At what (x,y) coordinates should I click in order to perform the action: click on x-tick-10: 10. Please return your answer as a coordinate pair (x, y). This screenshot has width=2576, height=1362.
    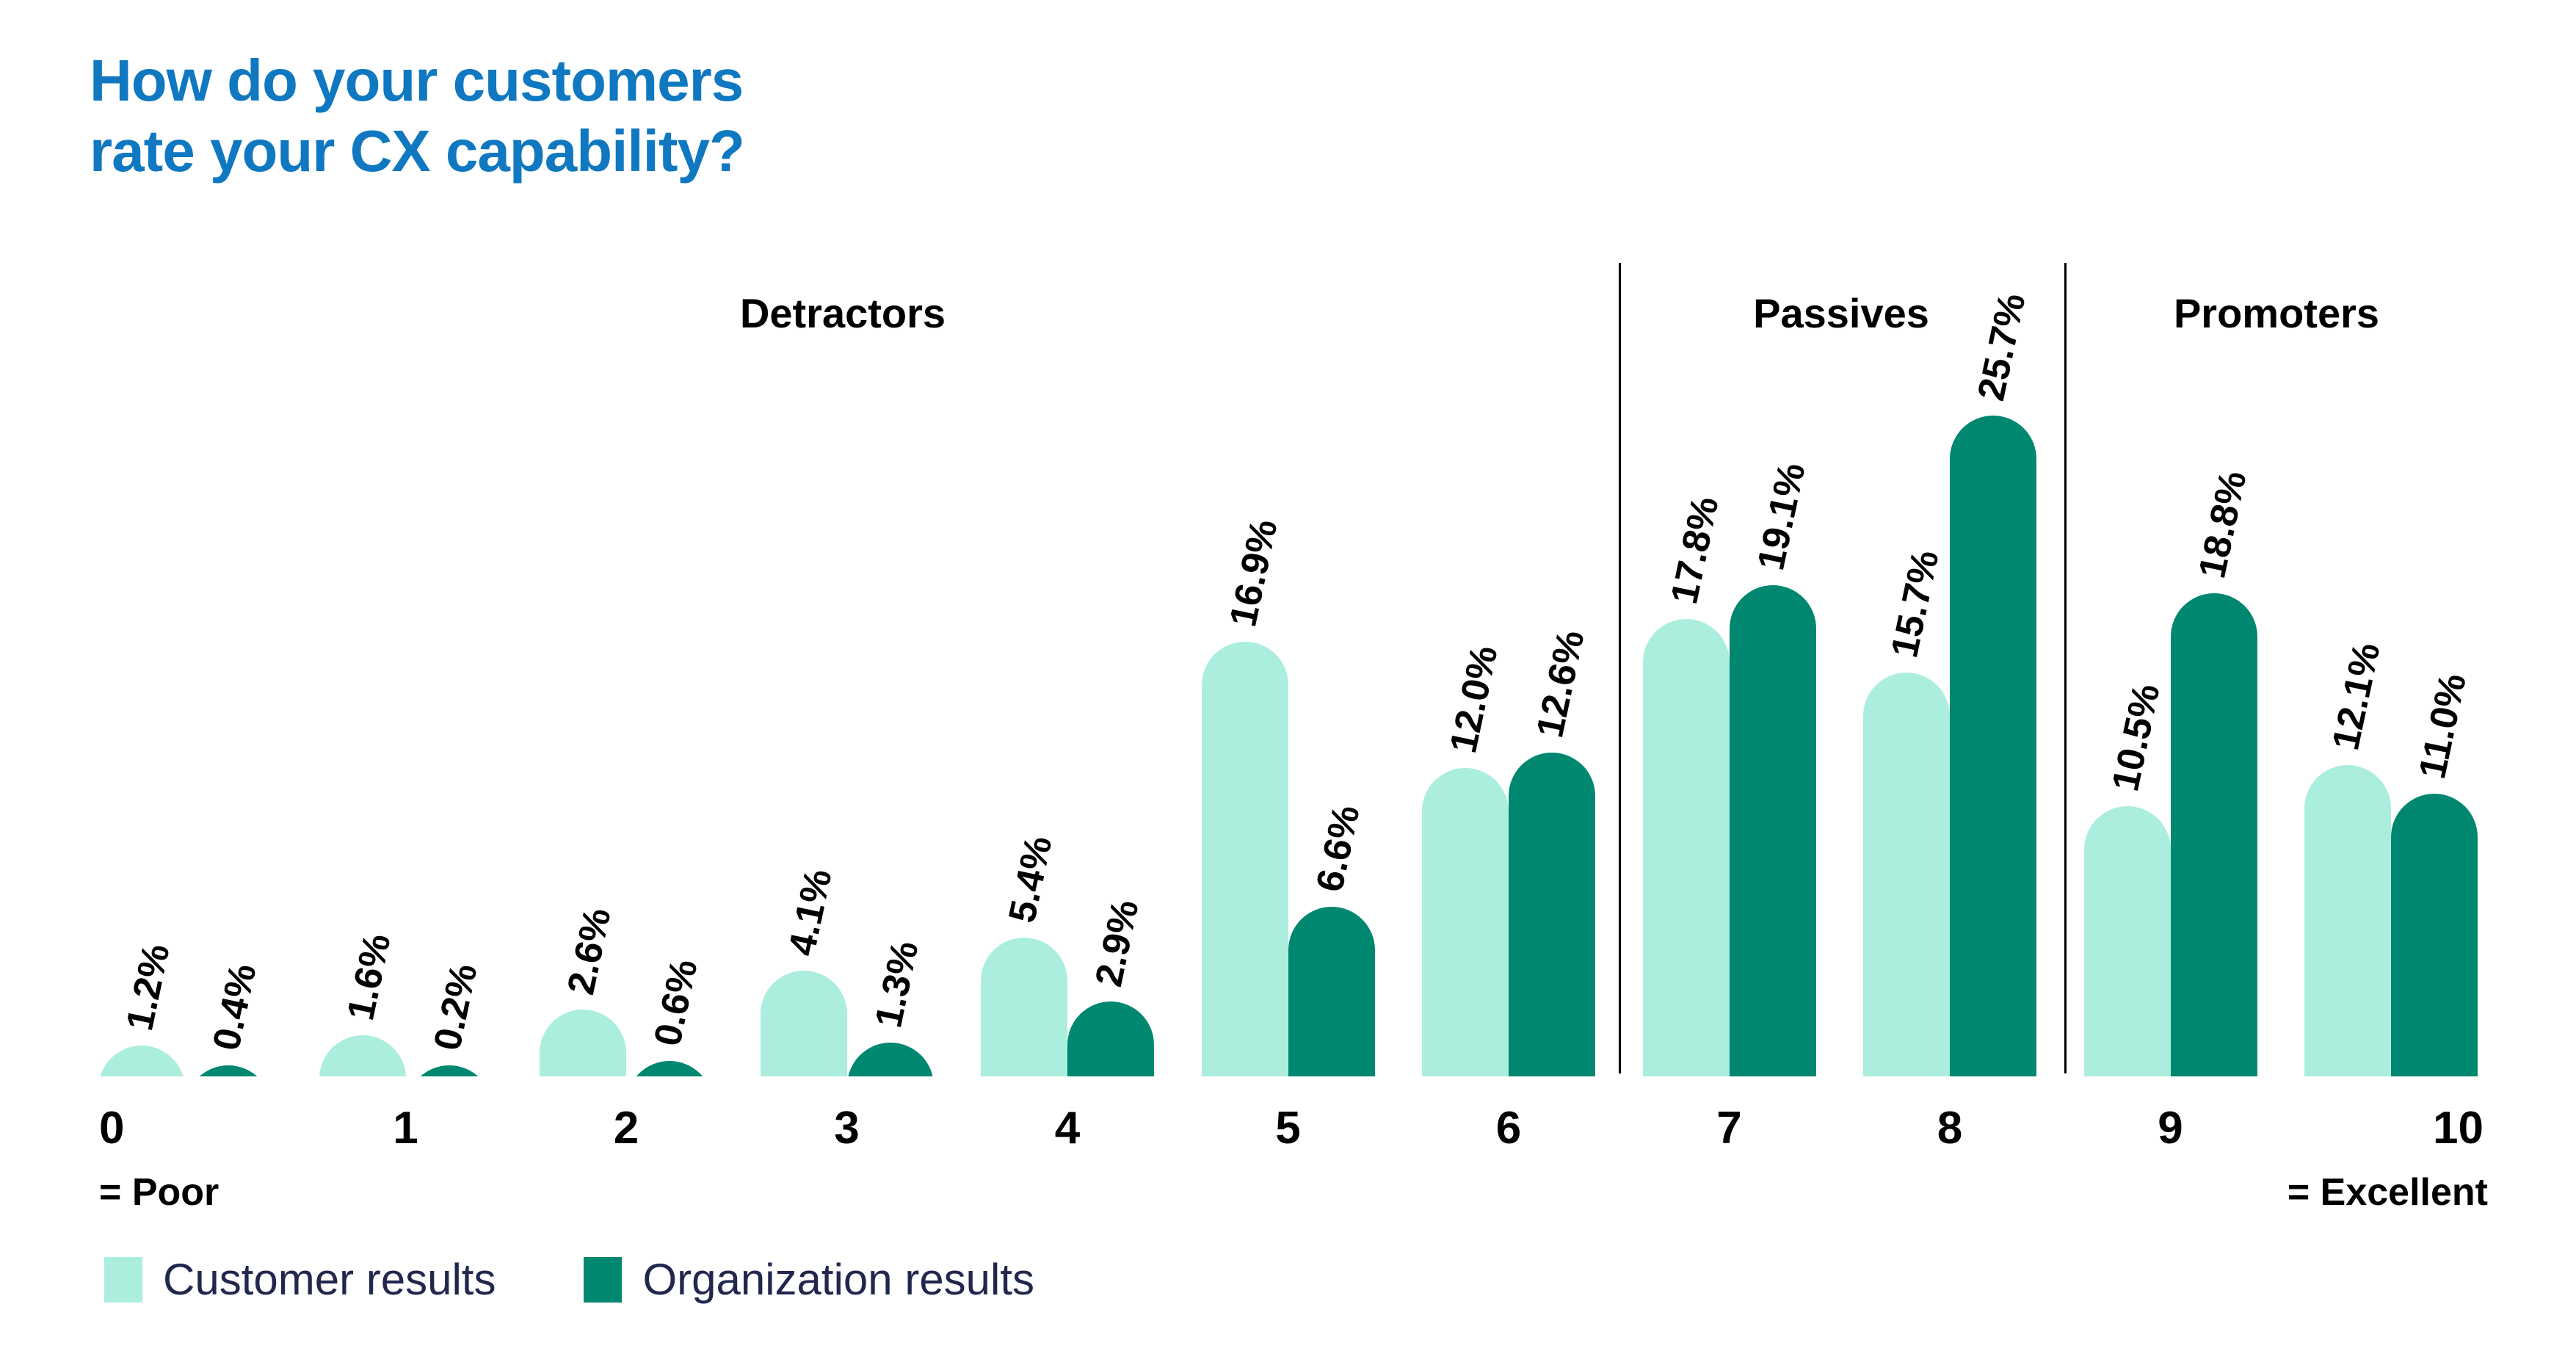
    Looking at the image, I should click on (2459, 1128).